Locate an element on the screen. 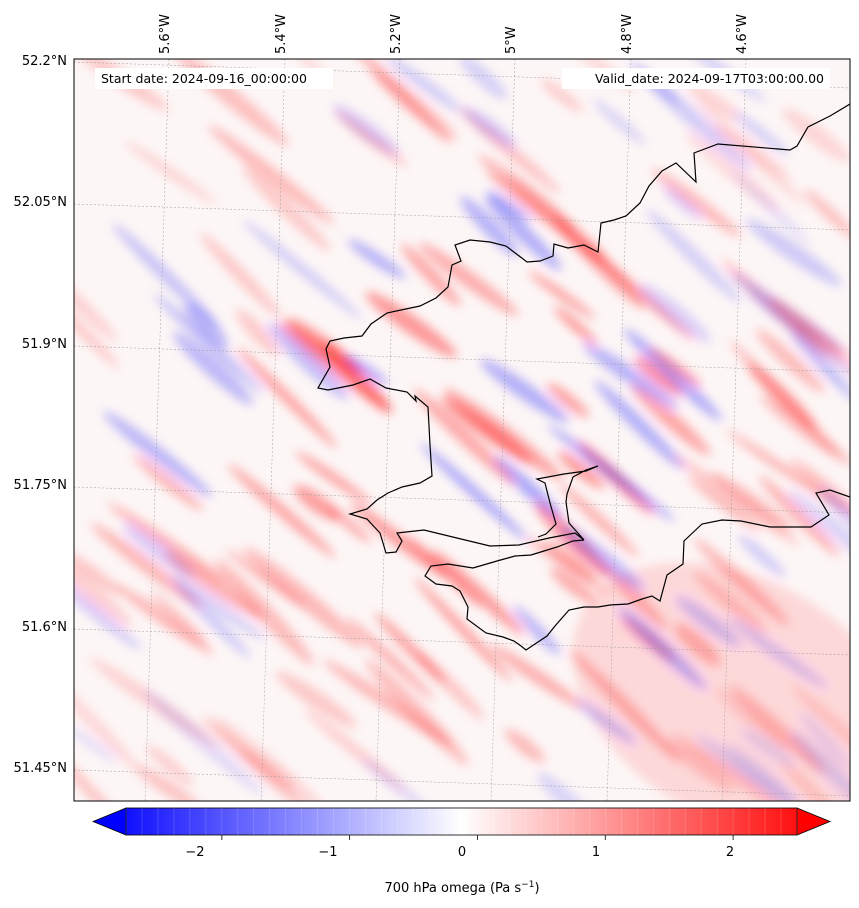 Image resolution: width=859 pixels, height=908 pixels. lon-label: 4.6°W is located at coordinates (742, 34).